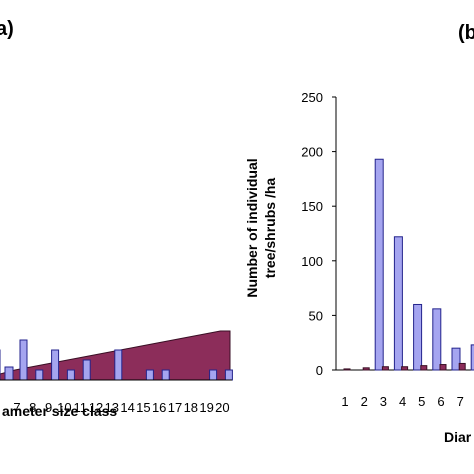 Image resolution: width=474 pixels, height=474 pixels. Describe the element at coordinates (80, 407) in the screenshot. I see `chart-a-x-tick-label: 11` at that location.